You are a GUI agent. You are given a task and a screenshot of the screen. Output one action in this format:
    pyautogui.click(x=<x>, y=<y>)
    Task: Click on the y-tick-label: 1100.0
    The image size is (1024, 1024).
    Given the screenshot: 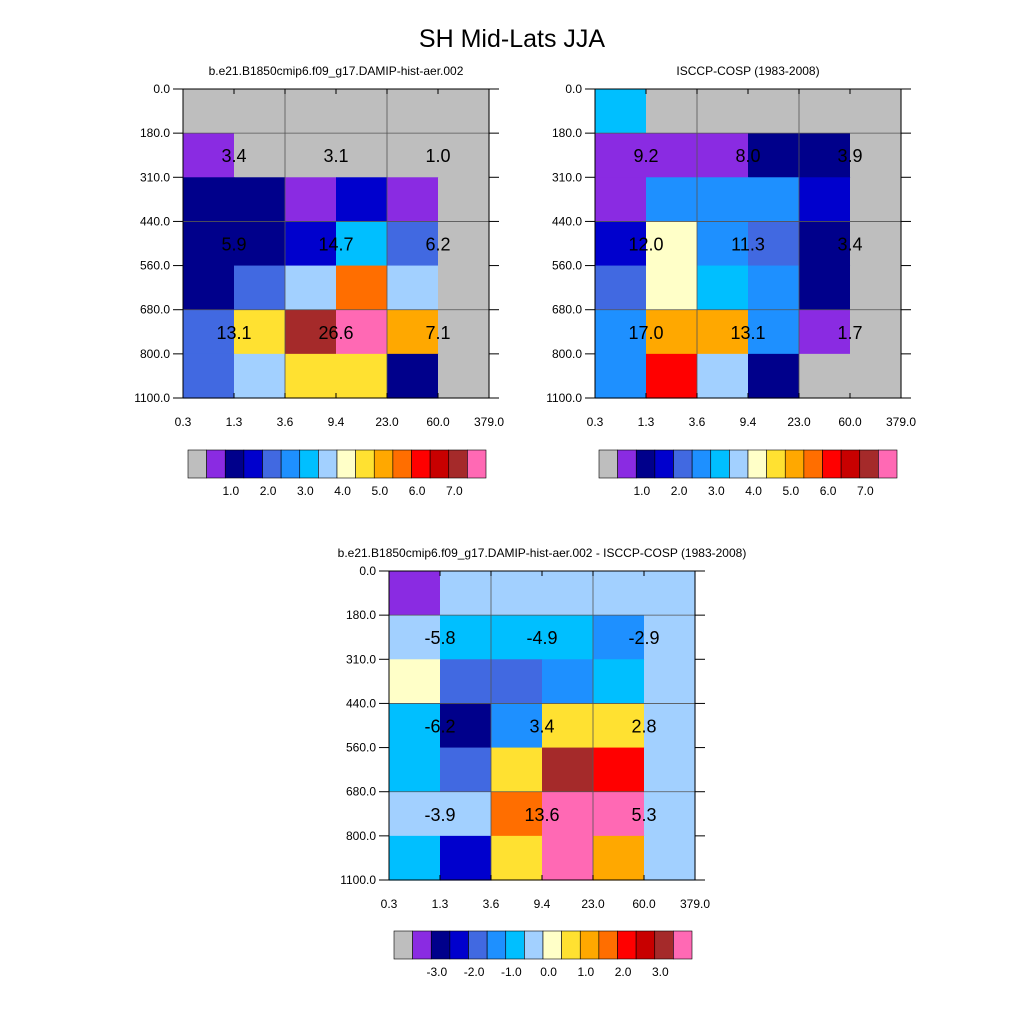 What is the action you would take?
    pyautogui.click(x=152, y=398)
    